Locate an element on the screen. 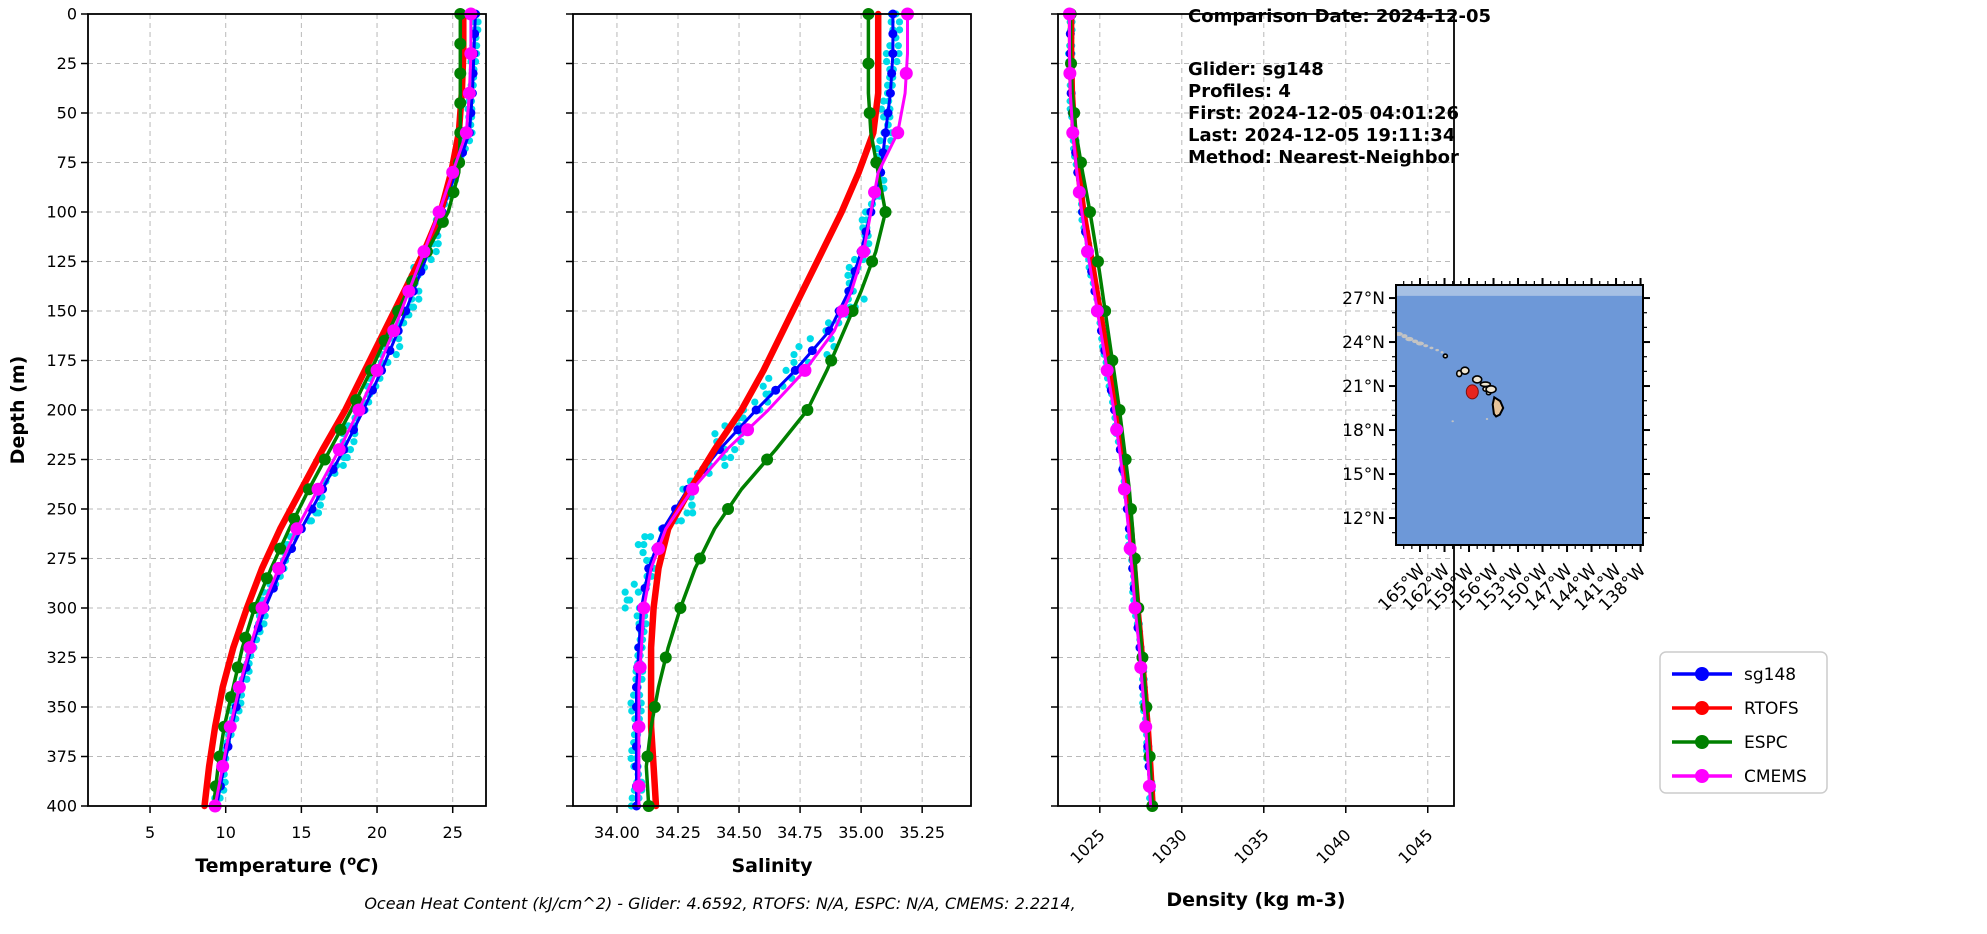 The image size is (1987, 934). y-tick-label: 125 is located at coordinates (61, 261).